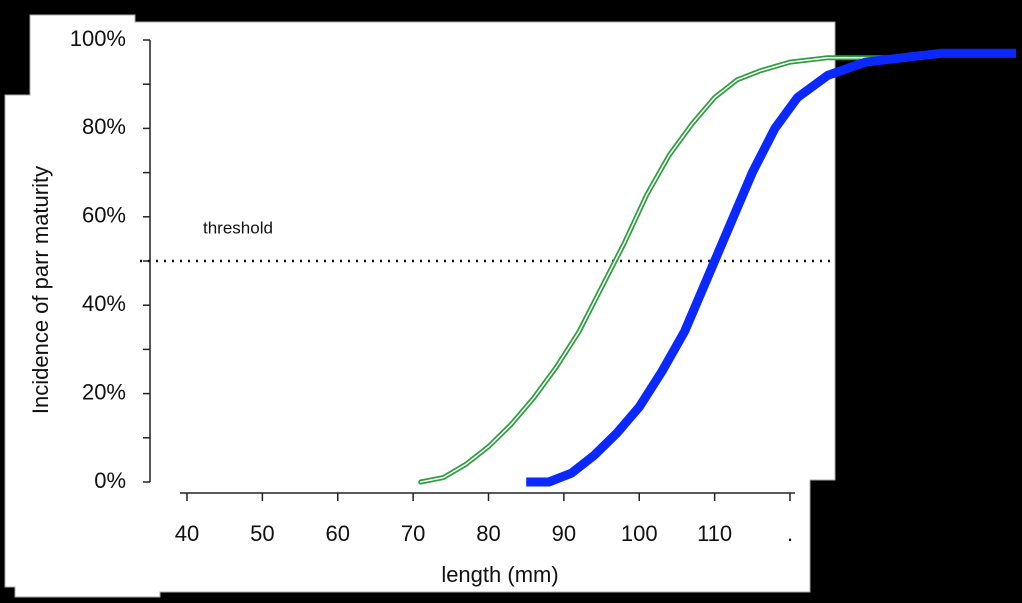 The width and height of the screenshot is (1022, 603). What do you see at coordinates (499, 574) in the screenshot?
I see `x-axis-label: length (mm)` at bounding box center [499, 574].